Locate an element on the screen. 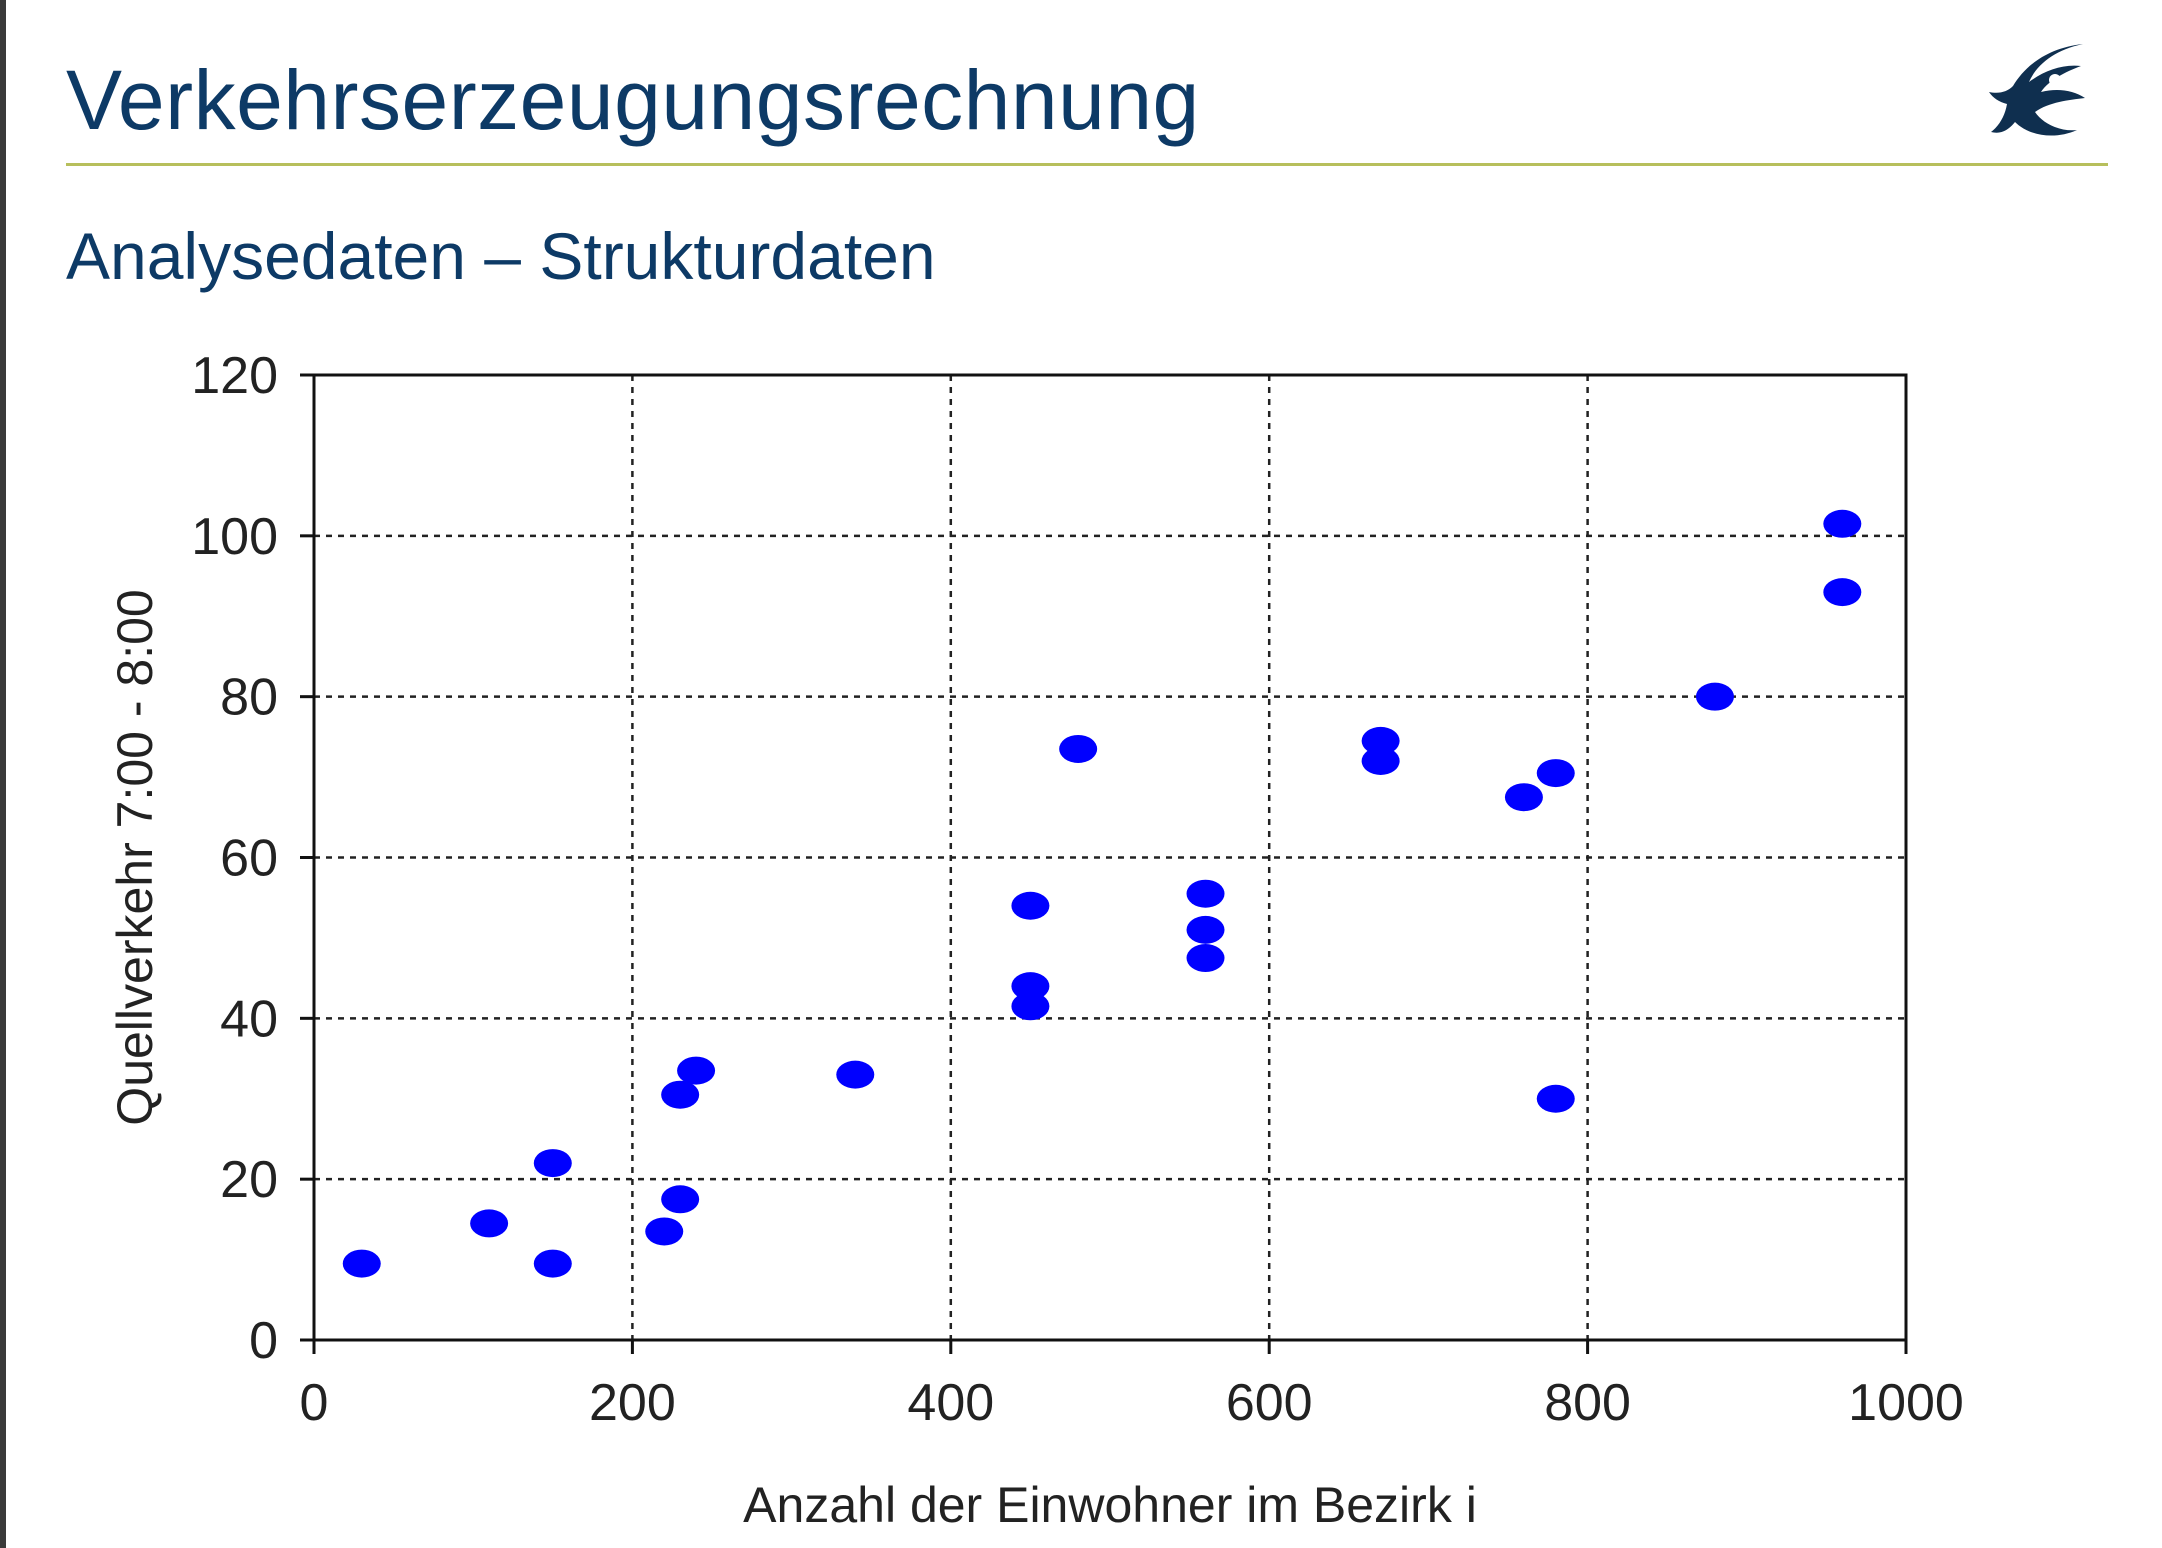 The height and width of the screenshot is (1548, 2162). x-tick-label: 0 is located at coordinates (314, 1403).